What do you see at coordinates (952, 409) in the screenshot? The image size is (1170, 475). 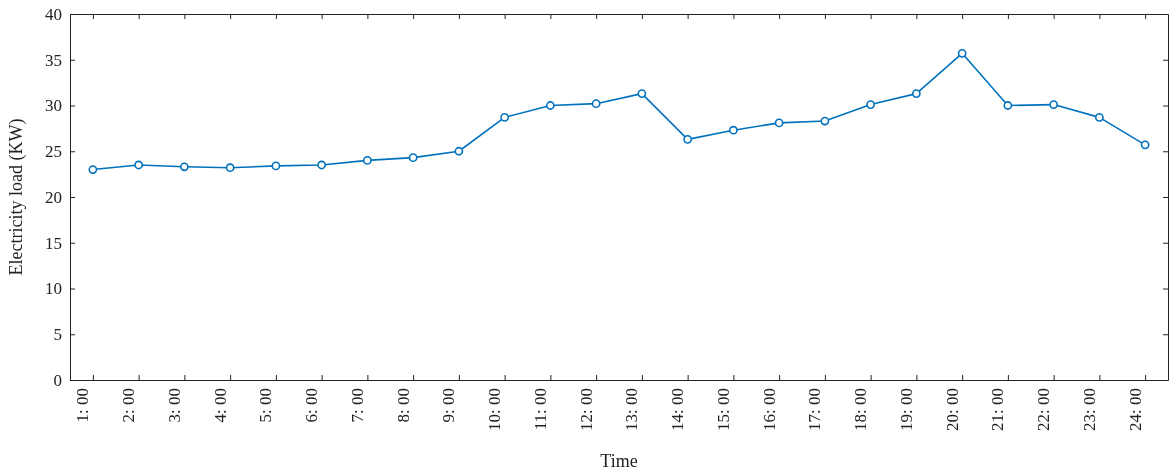 I see `x-tick-label: 20: 00` at bounding box center [952, 409].